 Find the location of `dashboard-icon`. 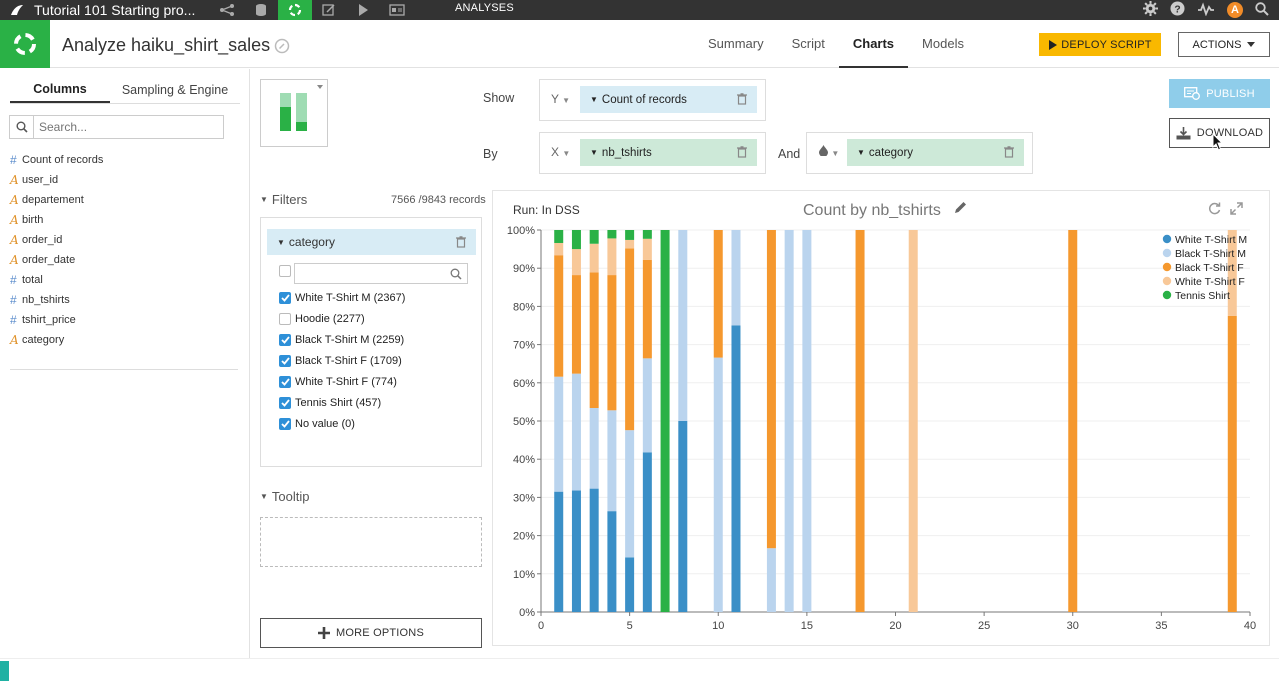

dashboard-icon is located at coordinates (397, 10).